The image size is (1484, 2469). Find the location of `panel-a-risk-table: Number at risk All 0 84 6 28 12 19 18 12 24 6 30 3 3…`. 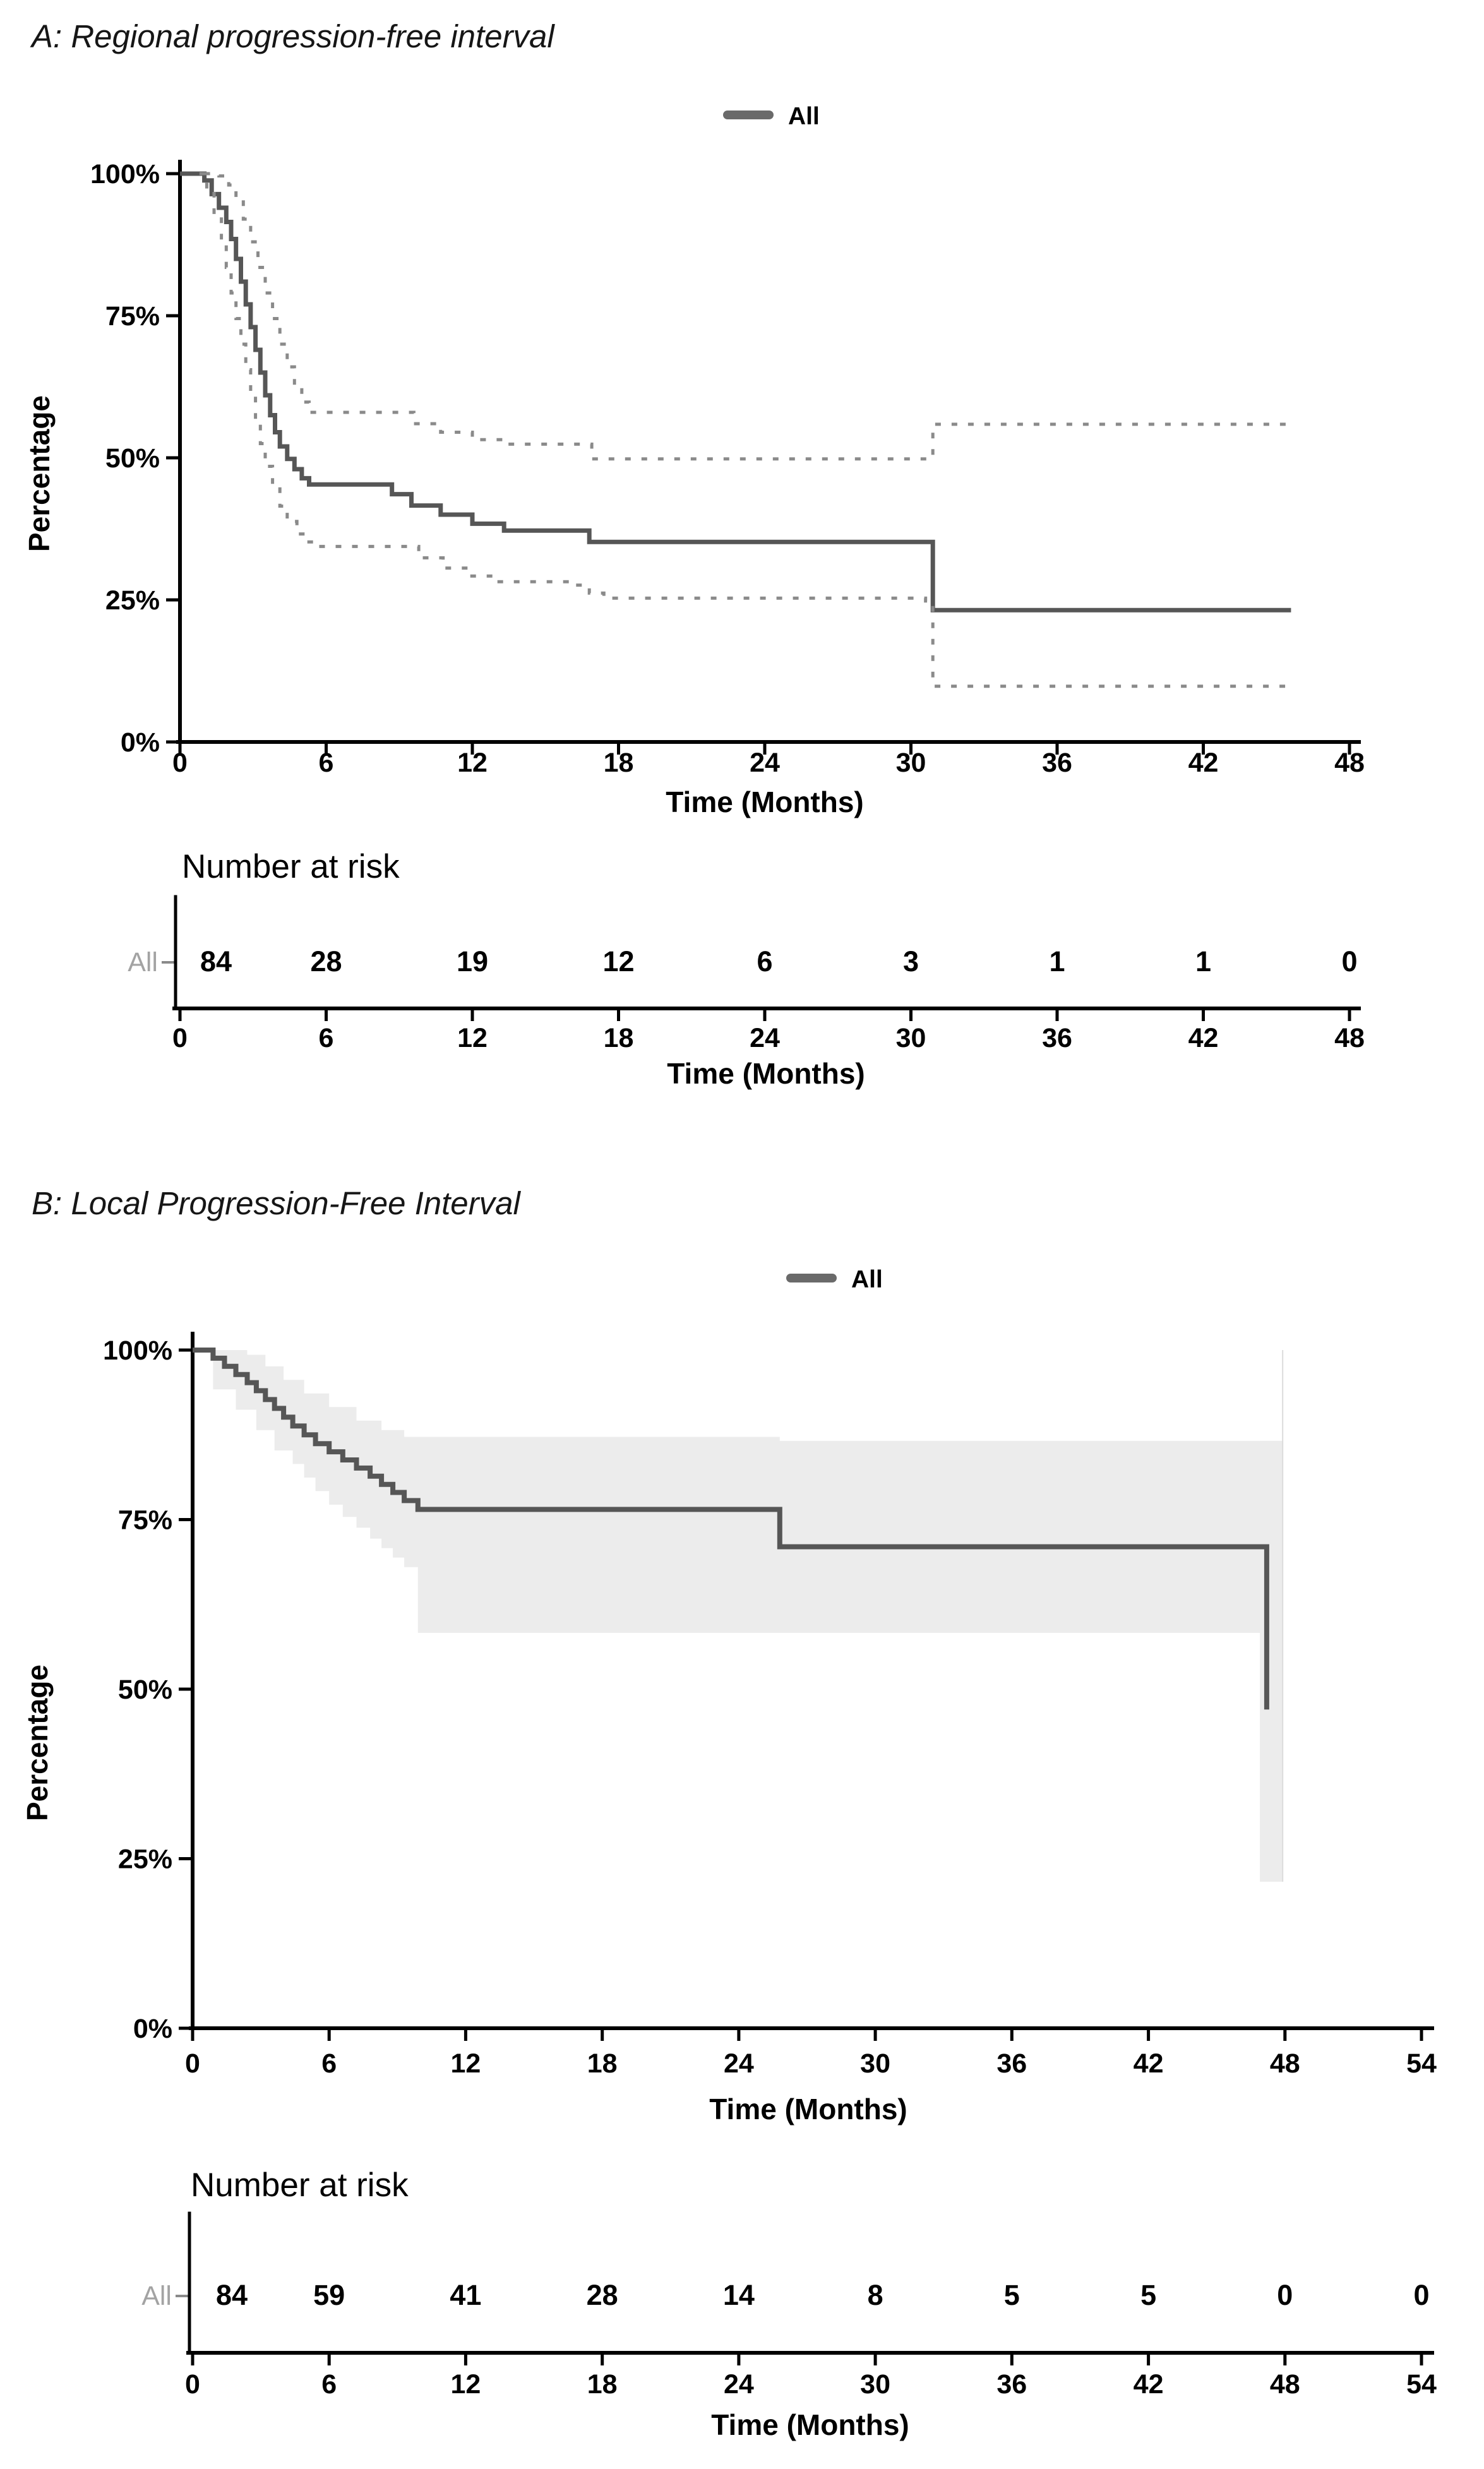

panel-a-risk-table: Number at risk All 0 84 6 28 12 19 18 12 24 6 30 3 3… is located at coordinates (746, 969).